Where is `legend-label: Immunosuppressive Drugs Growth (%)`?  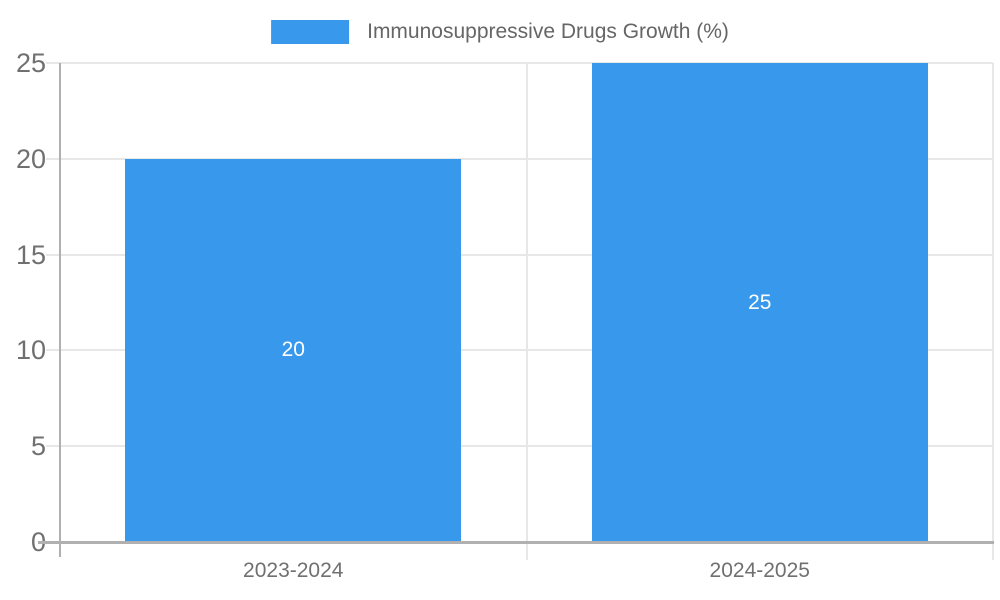 legend-label: Immunosuppressive Drugs Growth (%) is located at coordinates (548, 31).